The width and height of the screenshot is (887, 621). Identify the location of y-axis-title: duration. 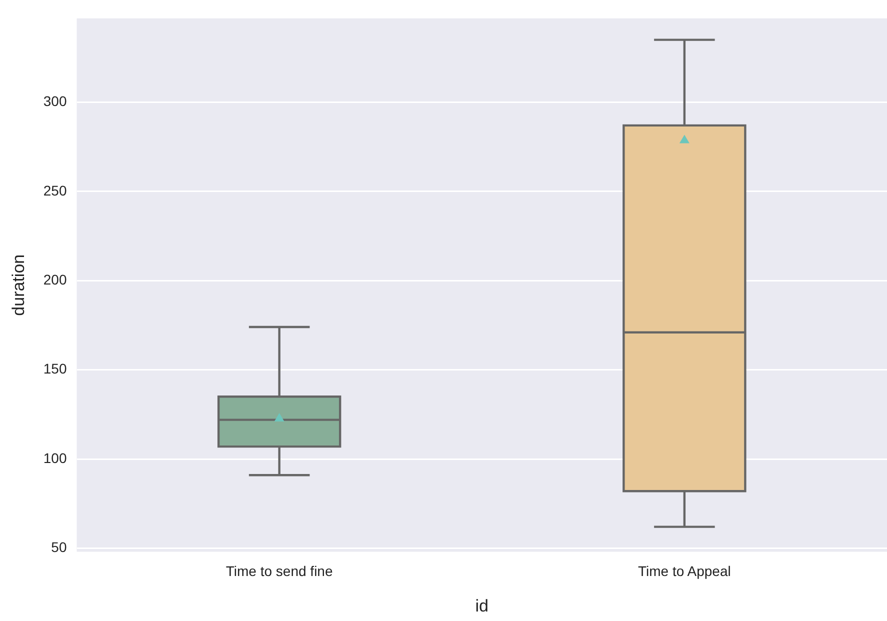
(18, 285).